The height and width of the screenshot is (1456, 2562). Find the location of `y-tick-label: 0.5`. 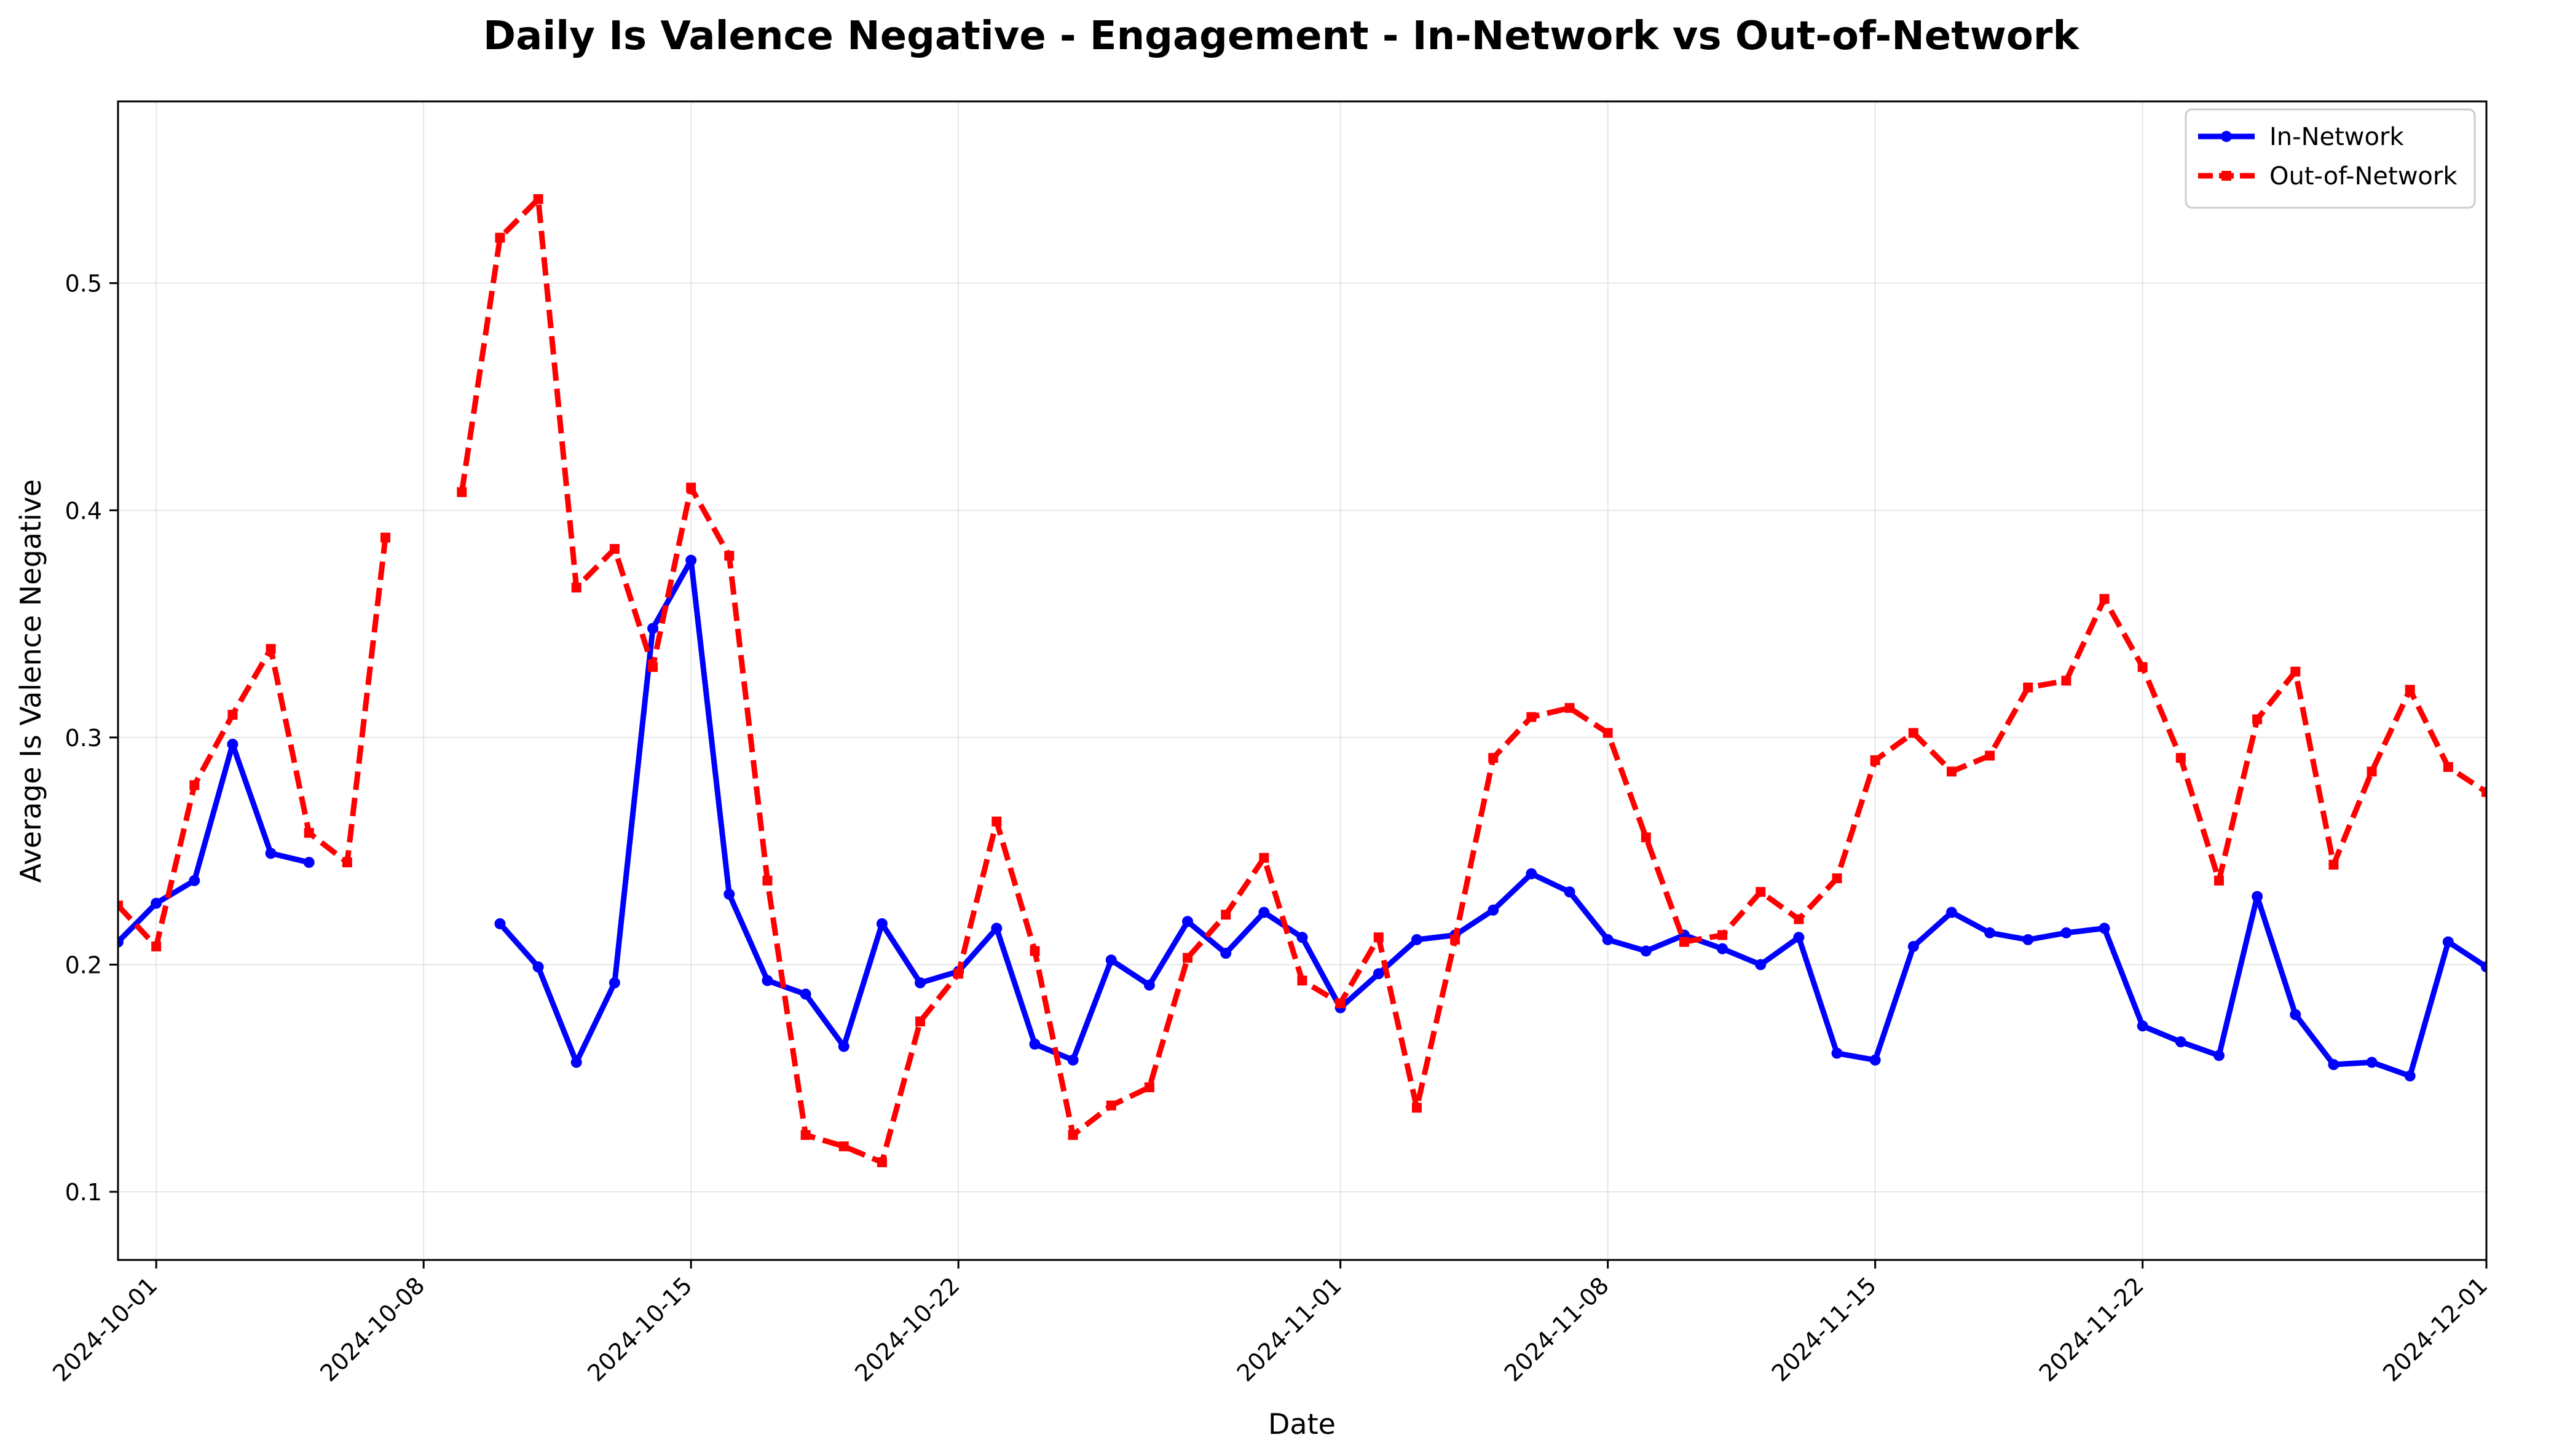

y-tick-label: 0.5 is located at coordinates (83, 283).